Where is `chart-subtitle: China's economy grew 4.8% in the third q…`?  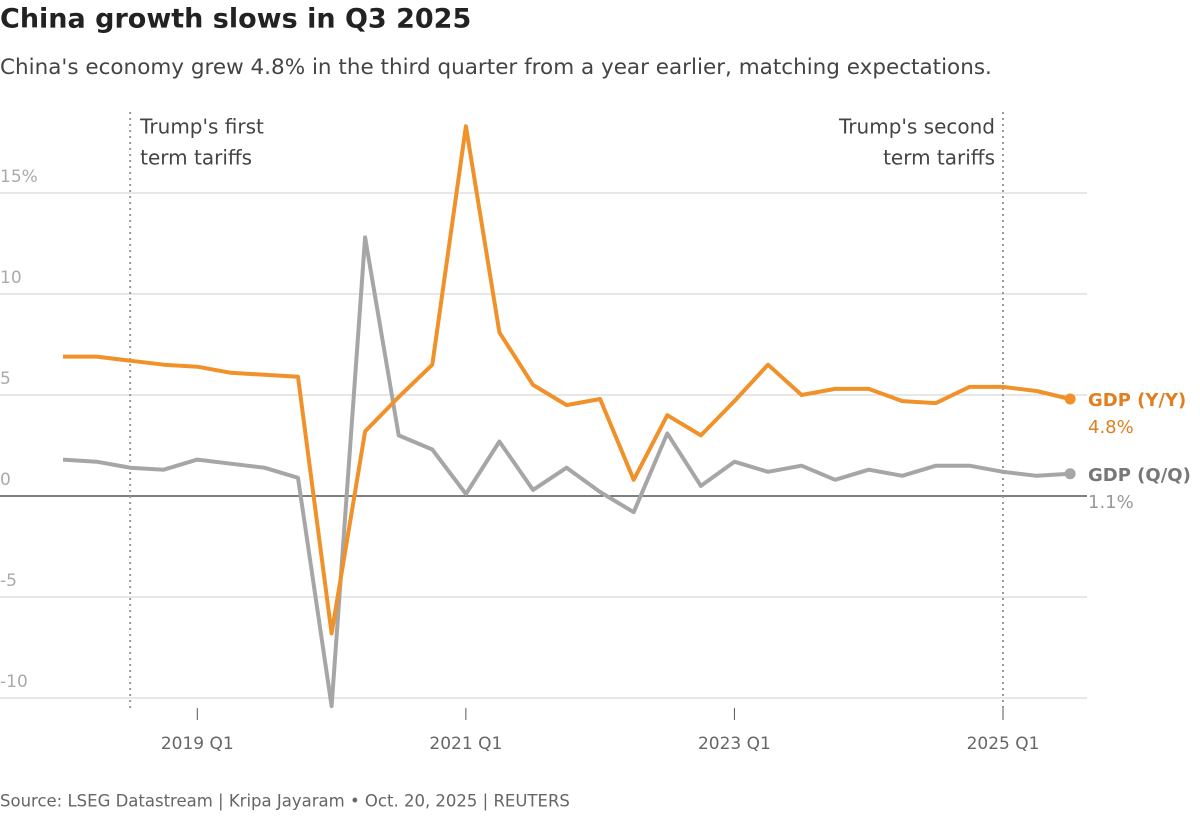 chart-subtitle: China's economy grew 4.8% in the third q… is located at coordinates (496, 67).